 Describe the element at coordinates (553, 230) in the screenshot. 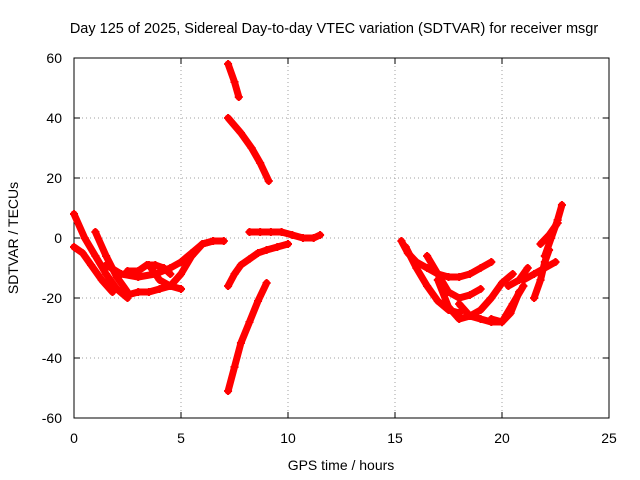

I see `series-arc-v` at that location.